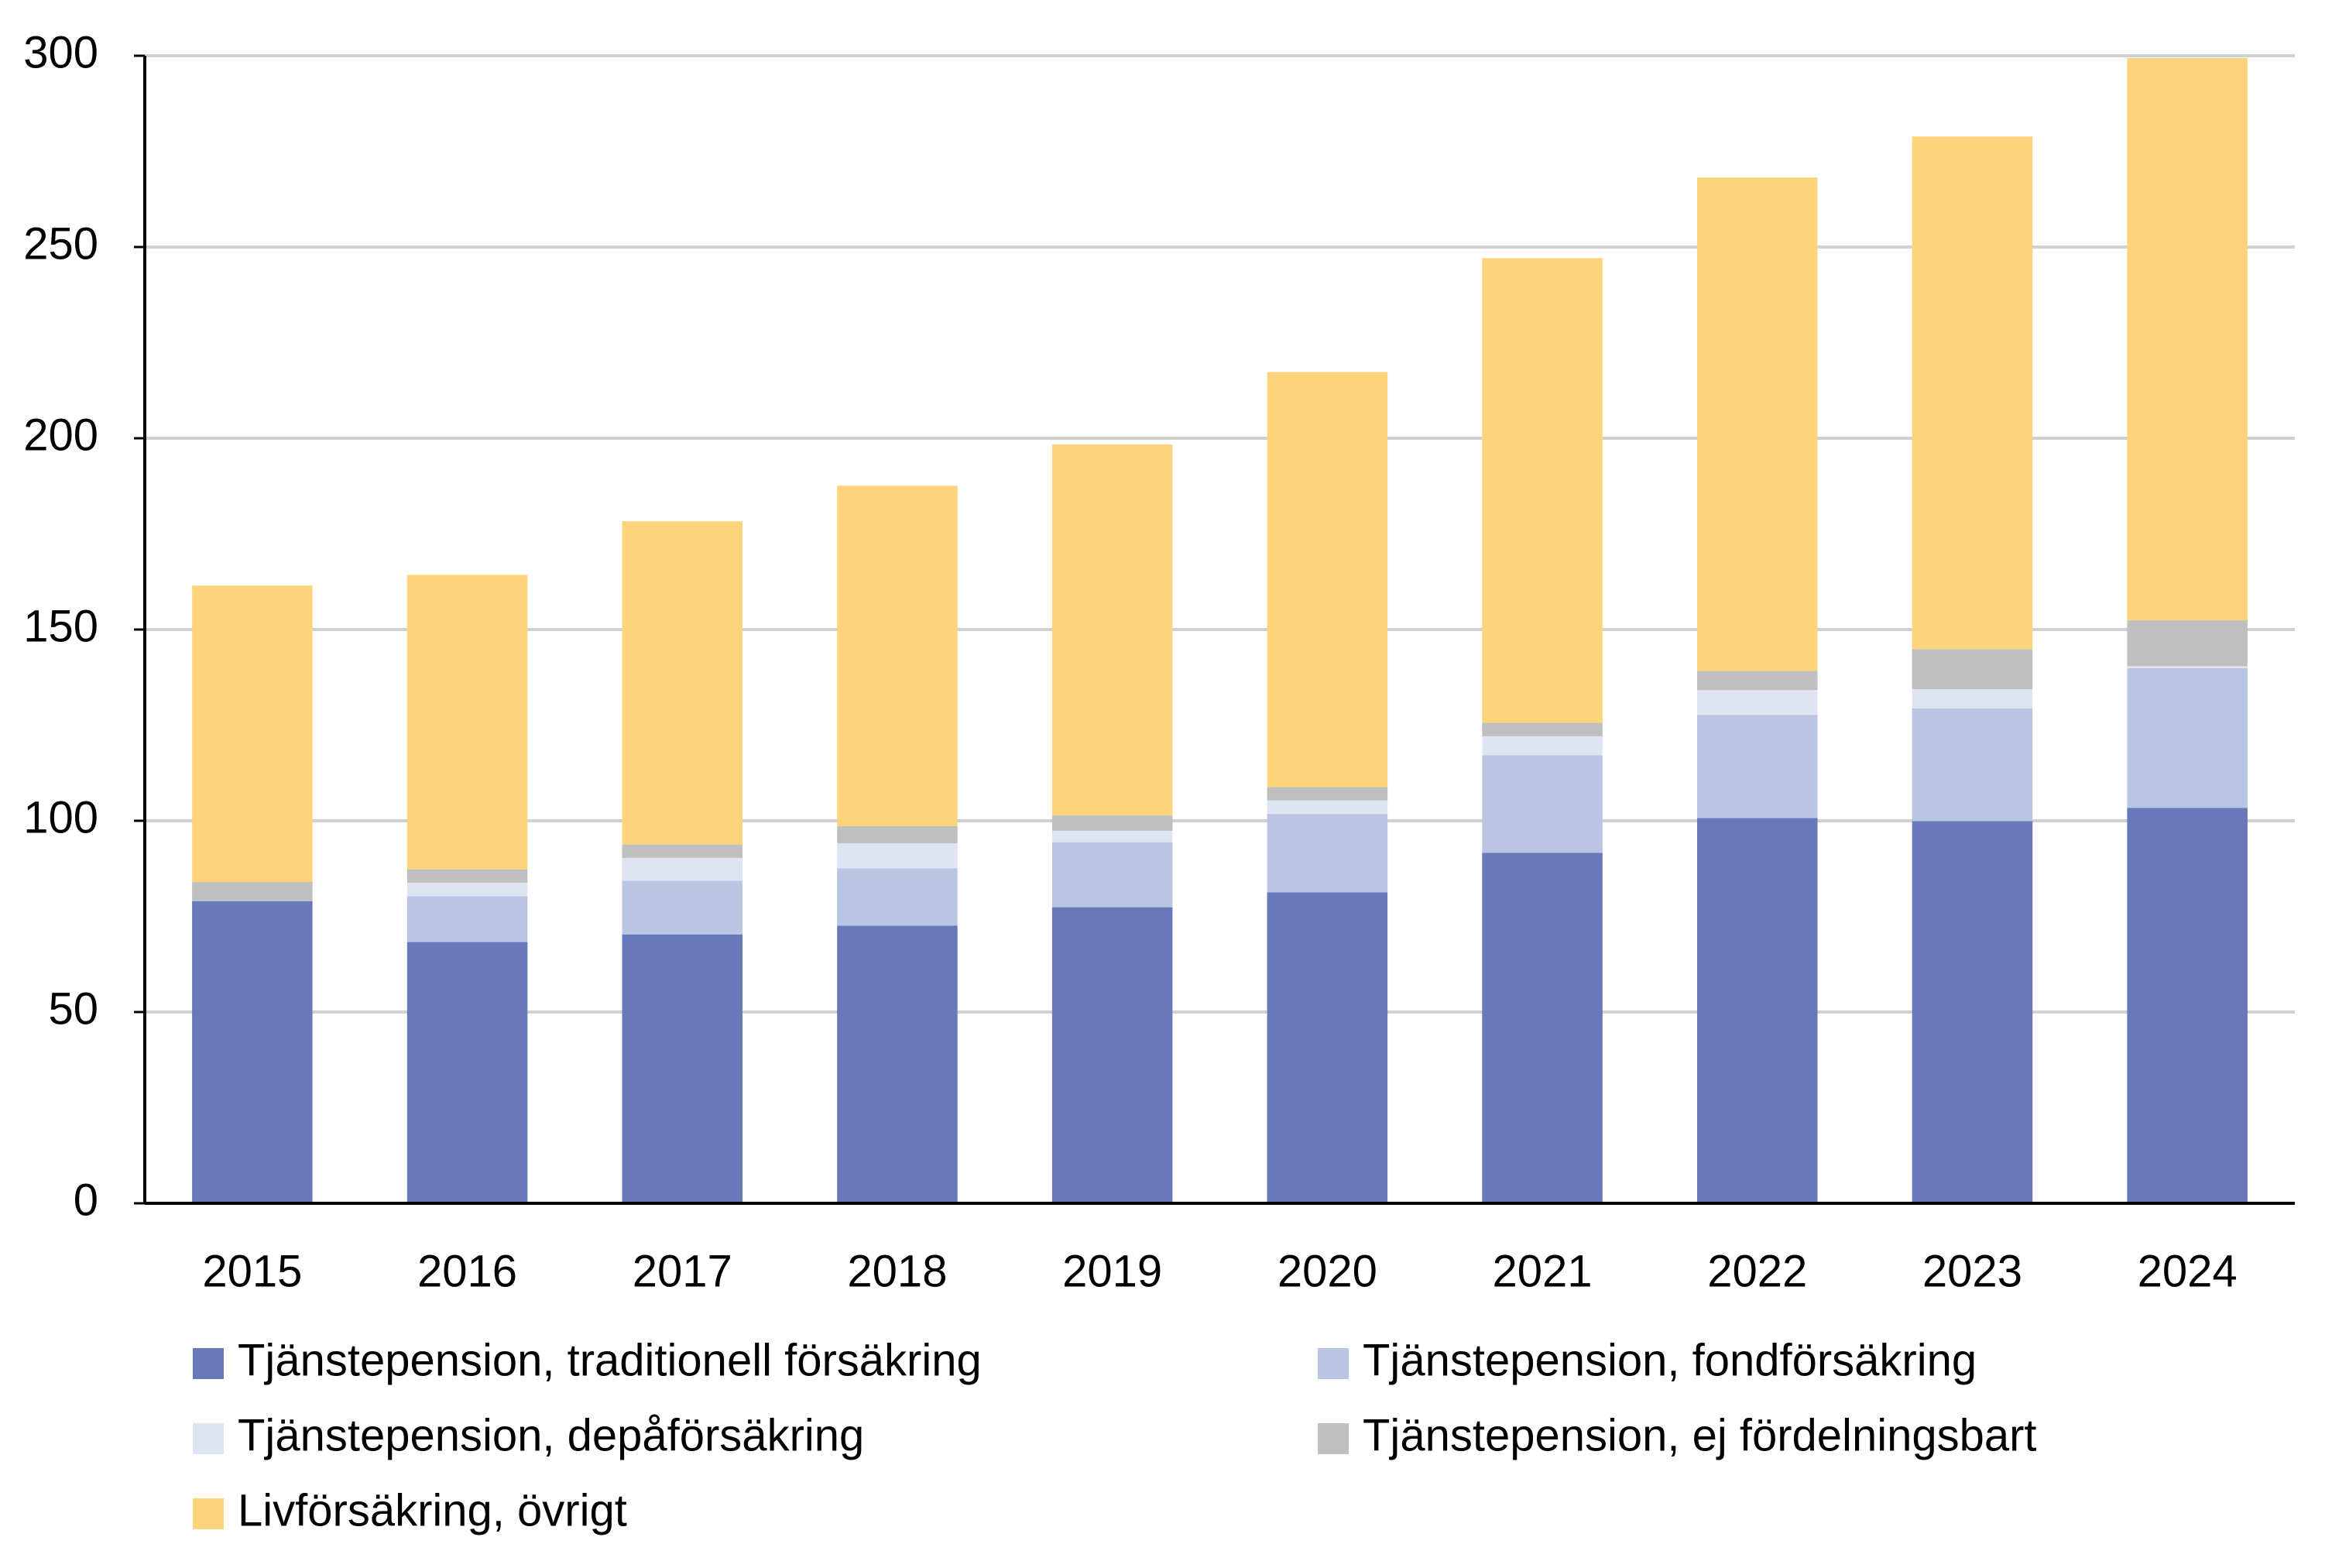  Describe the element at coordinates (1543, 1271) in the screenshot. I see `x-tick-label: 2021` at that location.